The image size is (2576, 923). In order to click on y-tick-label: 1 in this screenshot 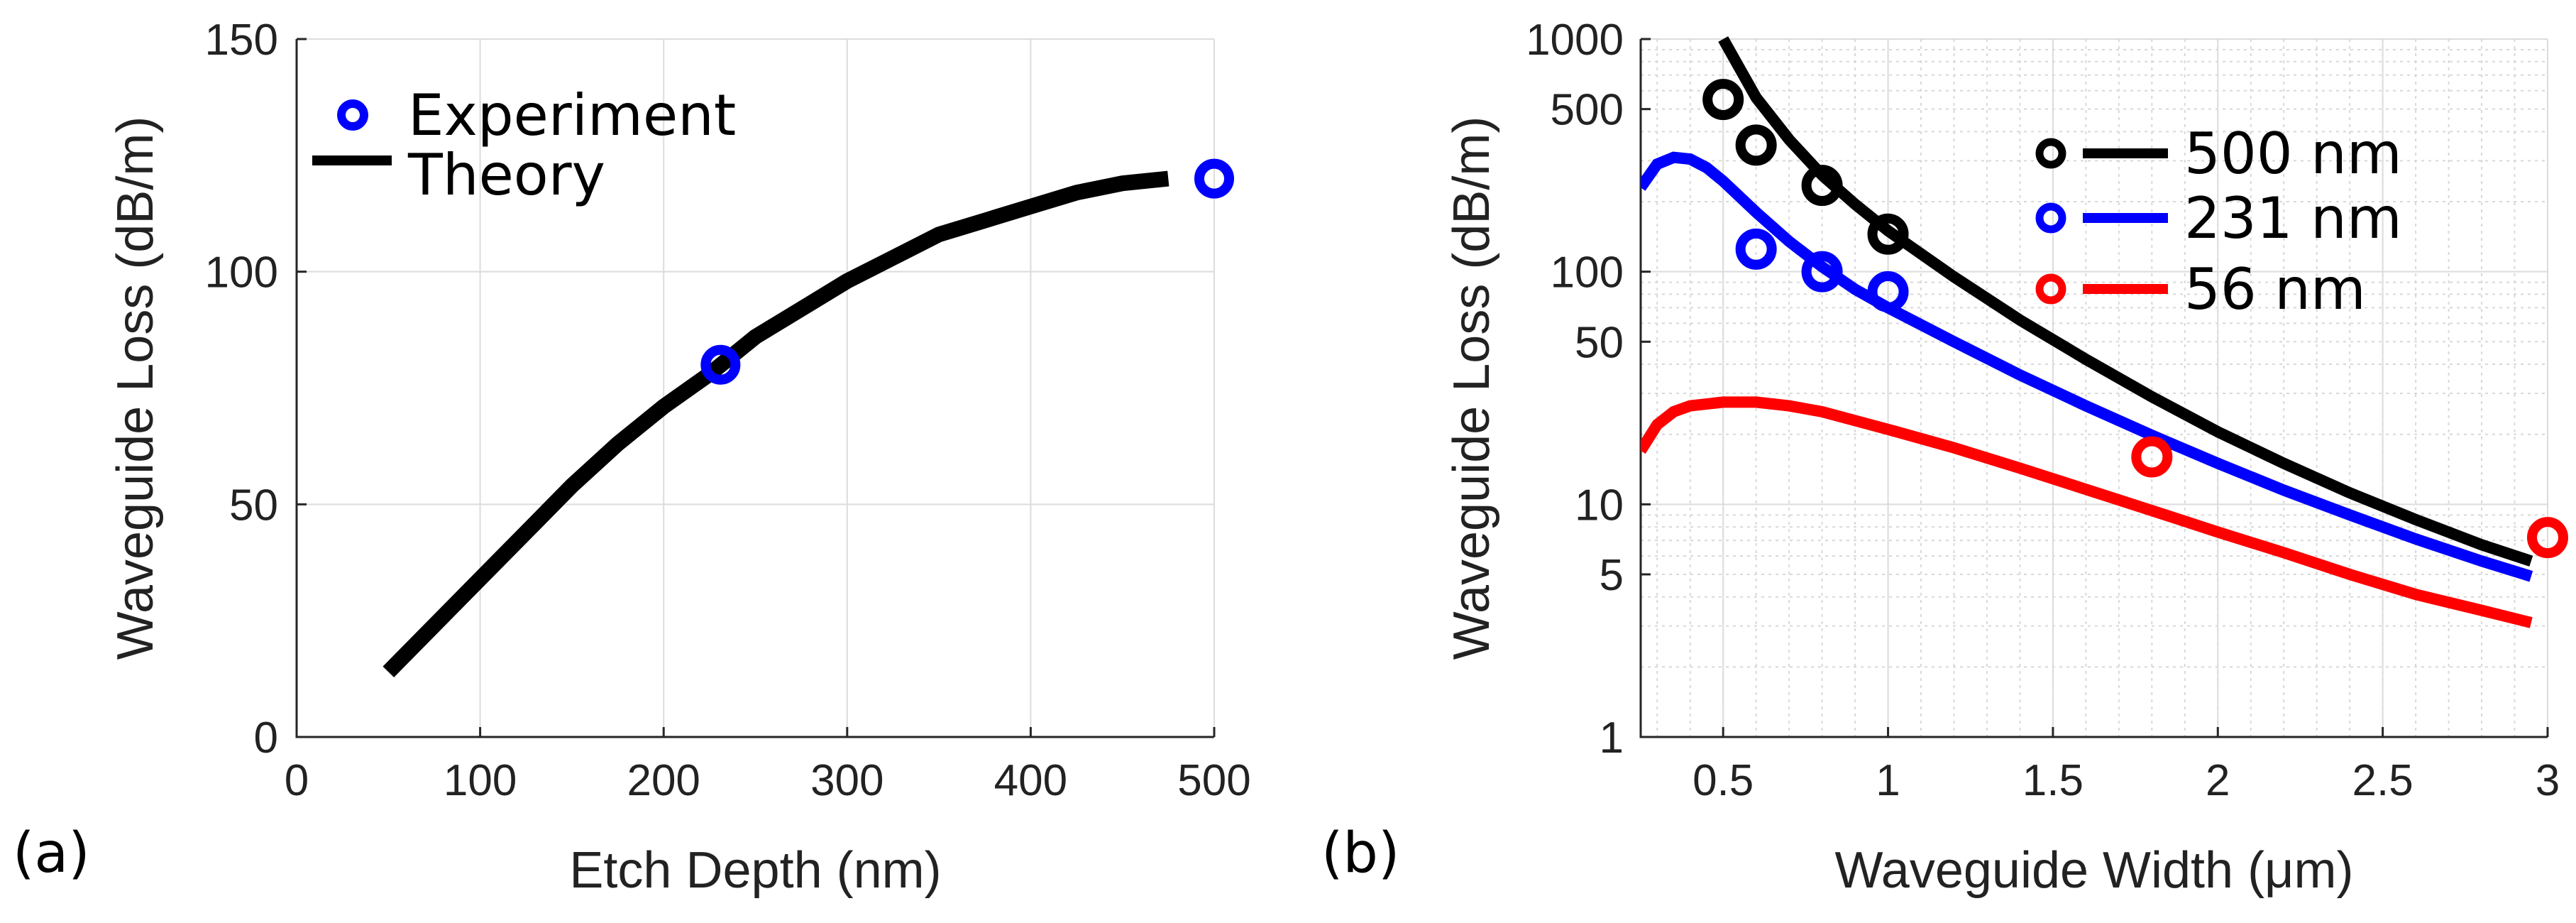, I will do `click(1612, 738)`.